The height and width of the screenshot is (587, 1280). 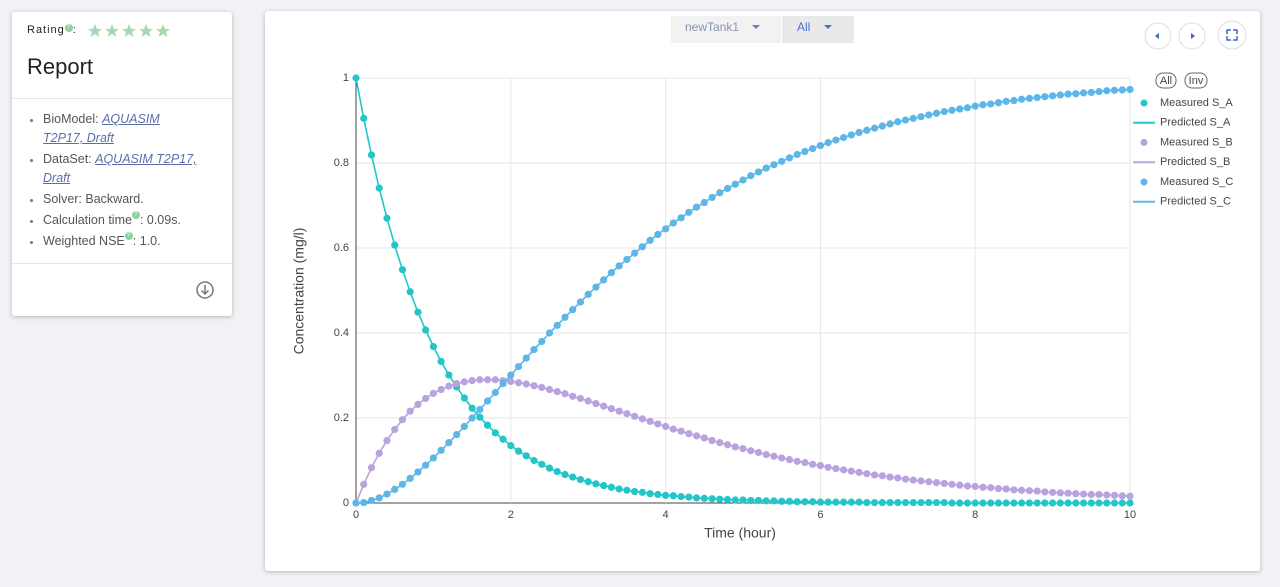 I want to click on y-tick-label: 0.6, so click(x=341, y=248).